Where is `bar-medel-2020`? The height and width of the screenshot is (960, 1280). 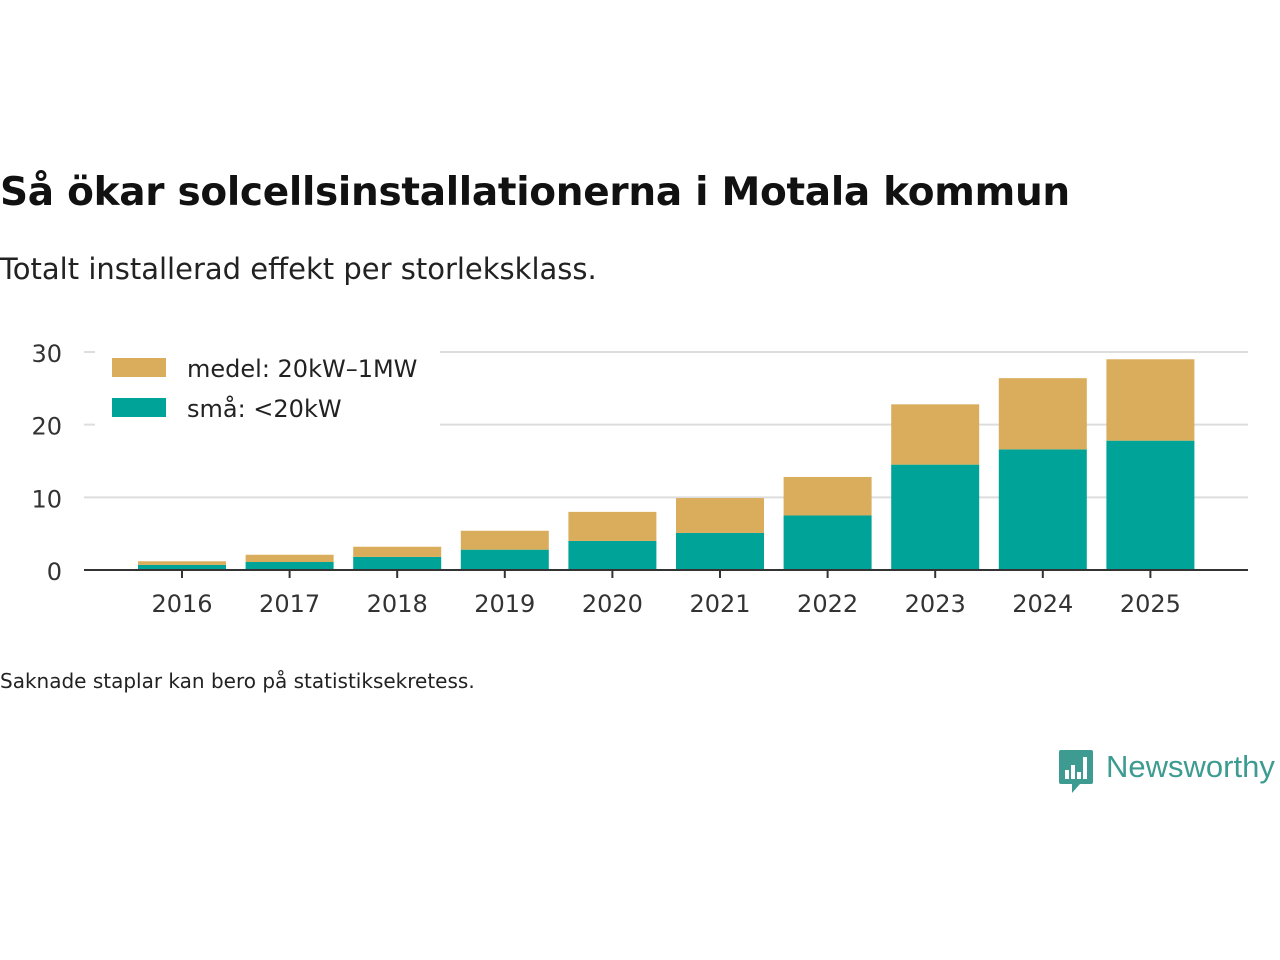 bar-medel-2020 is located at coordinates (612, 526).